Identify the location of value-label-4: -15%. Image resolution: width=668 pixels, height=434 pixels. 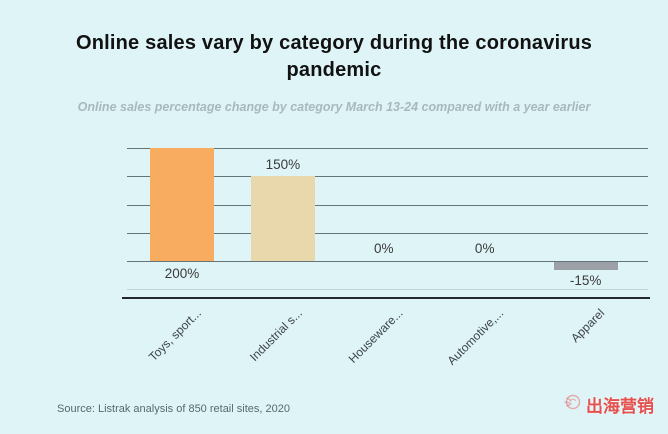
(585, 281).